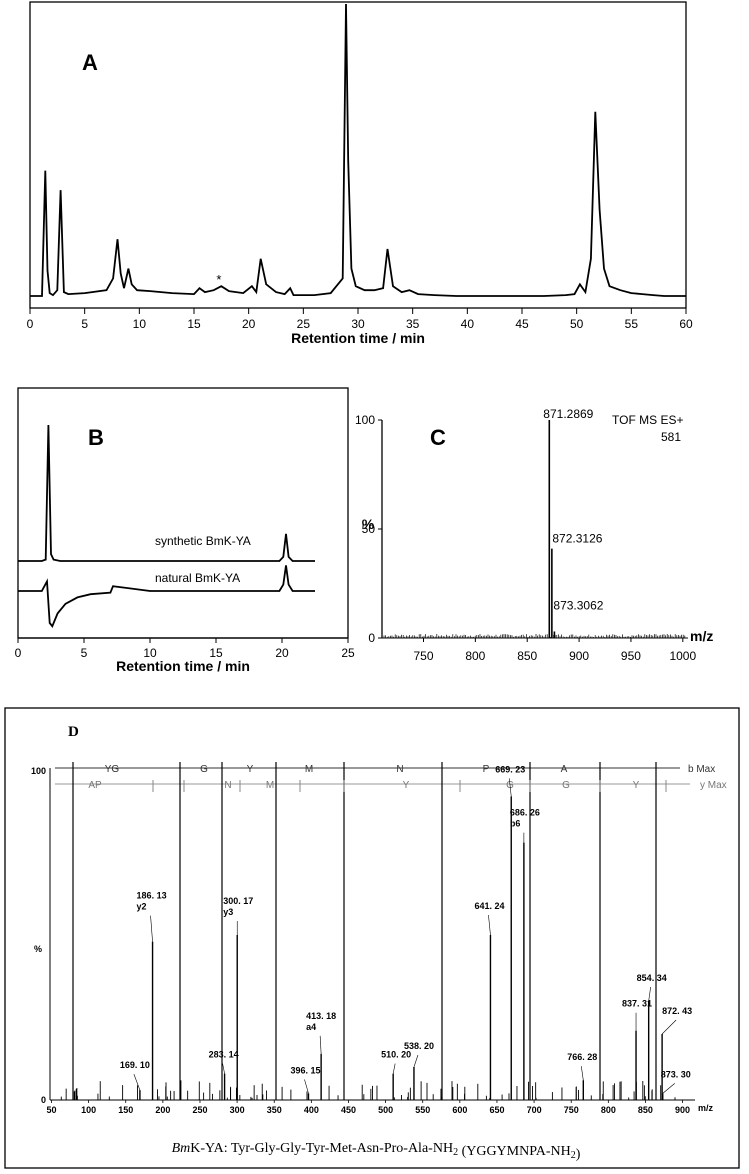 The image size is (749, 1174). I want to click on panel-d-peak-label: 283. 14, so click(224, 1055).